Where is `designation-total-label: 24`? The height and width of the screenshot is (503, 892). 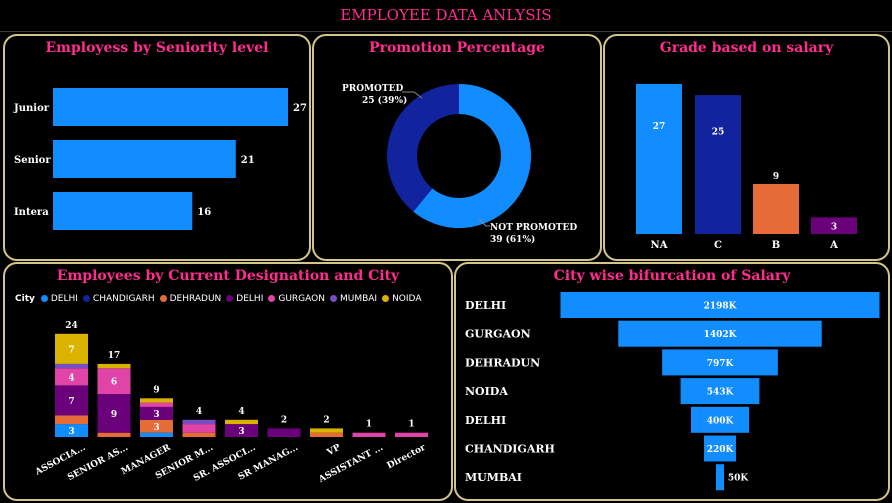 designation-total-label: 24 is located at coordinates (71, 326).